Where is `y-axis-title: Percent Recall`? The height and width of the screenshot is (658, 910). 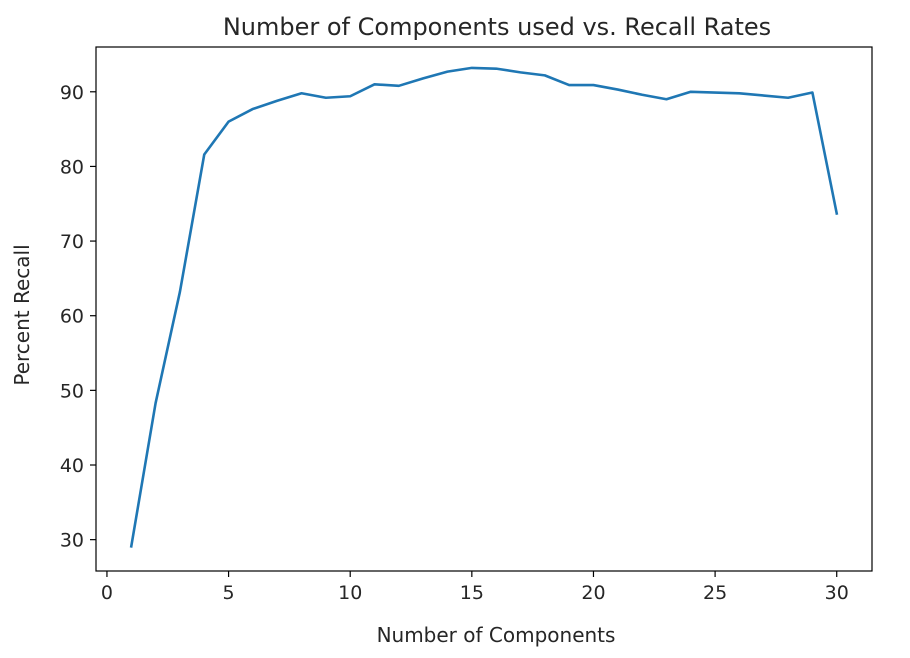 y-axis-title: Percent Recall is located at coordinates (22, 314).